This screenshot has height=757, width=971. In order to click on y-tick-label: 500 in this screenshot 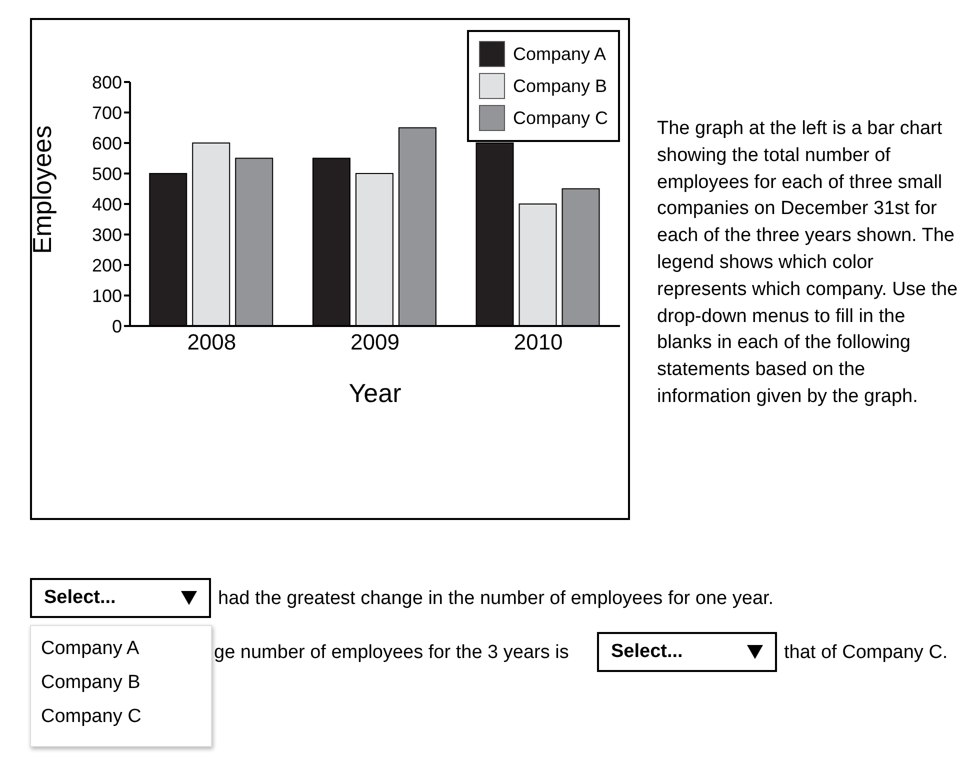, I will do `click(107, 174)`.